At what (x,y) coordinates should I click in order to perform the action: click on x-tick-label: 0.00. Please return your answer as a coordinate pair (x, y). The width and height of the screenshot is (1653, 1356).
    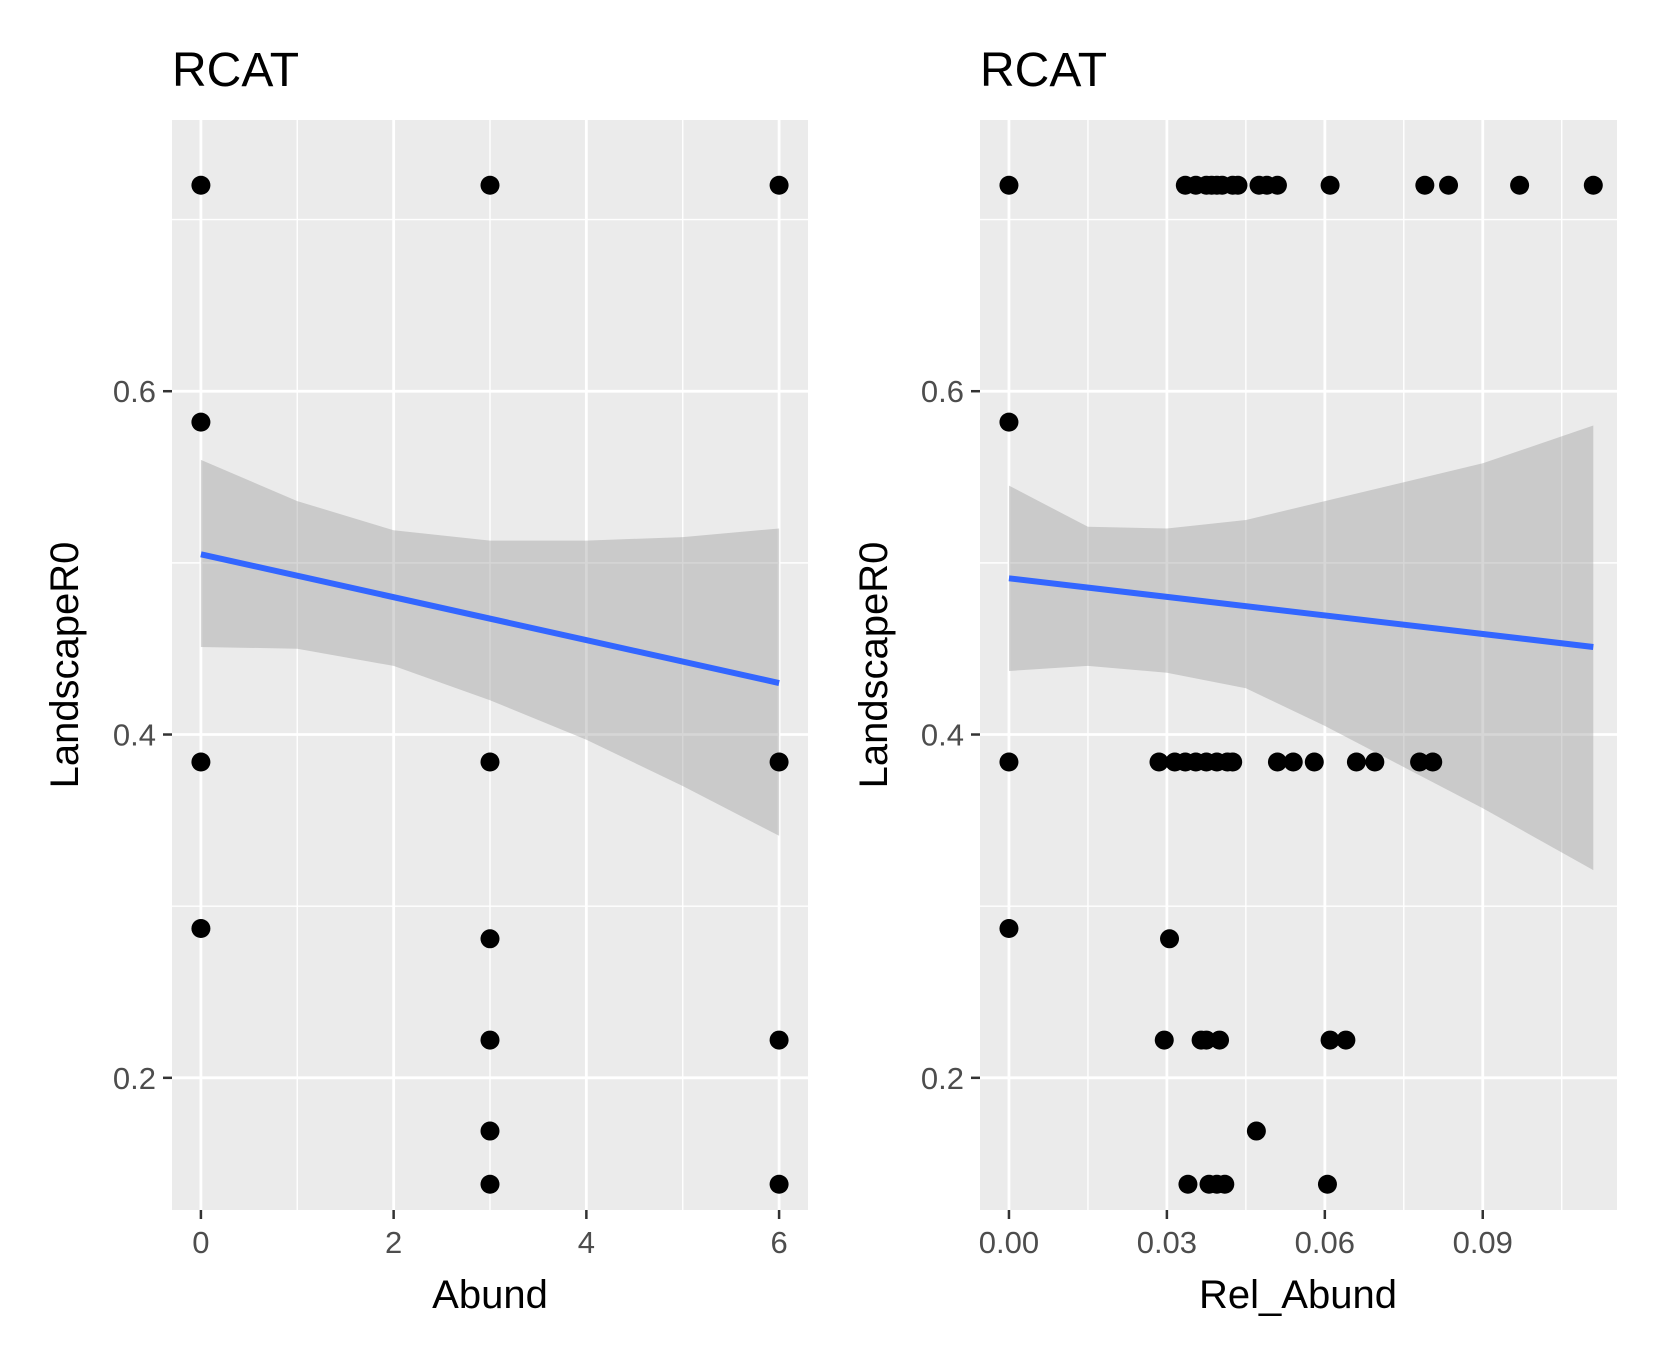
    Looking at the image, I should click on (1009, 1242).